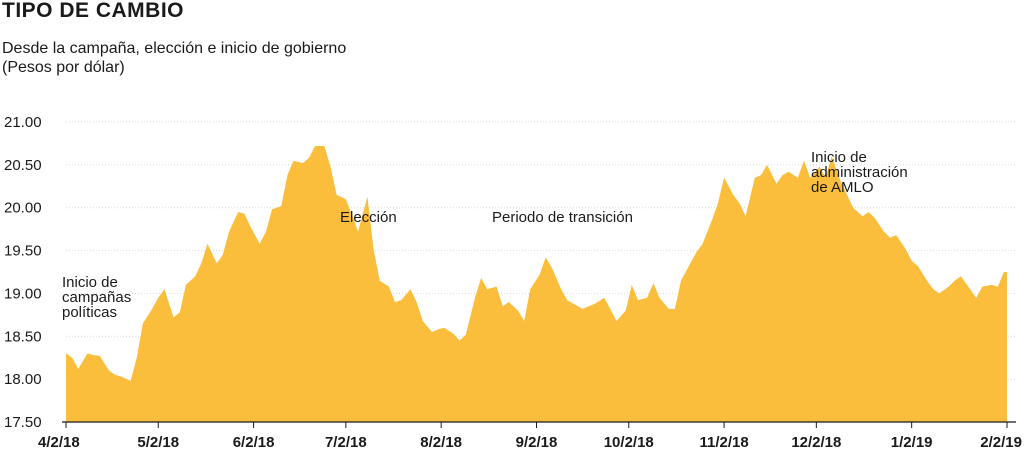 This screenshot has width=1024, height=451. What do you see at coordinates (63, 67) in the screenshot?
I see `subtitle-line-2: (Pesos por dólar)` at bounding box center [63, 67].